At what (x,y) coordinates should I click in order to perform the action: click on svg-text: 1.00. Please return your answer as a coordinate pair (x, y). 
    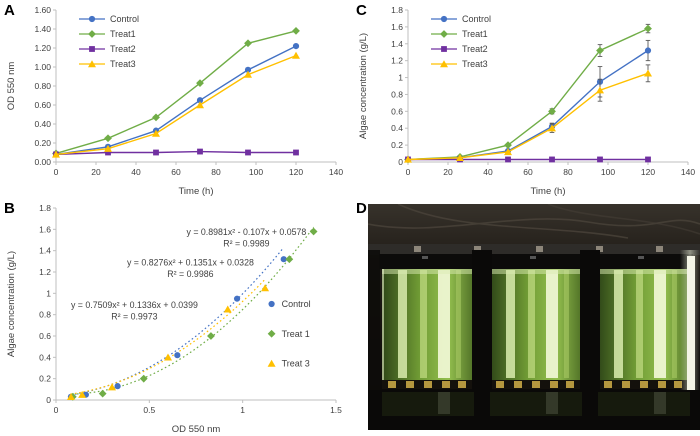
    Looking at the image, I should click on (42, 67).